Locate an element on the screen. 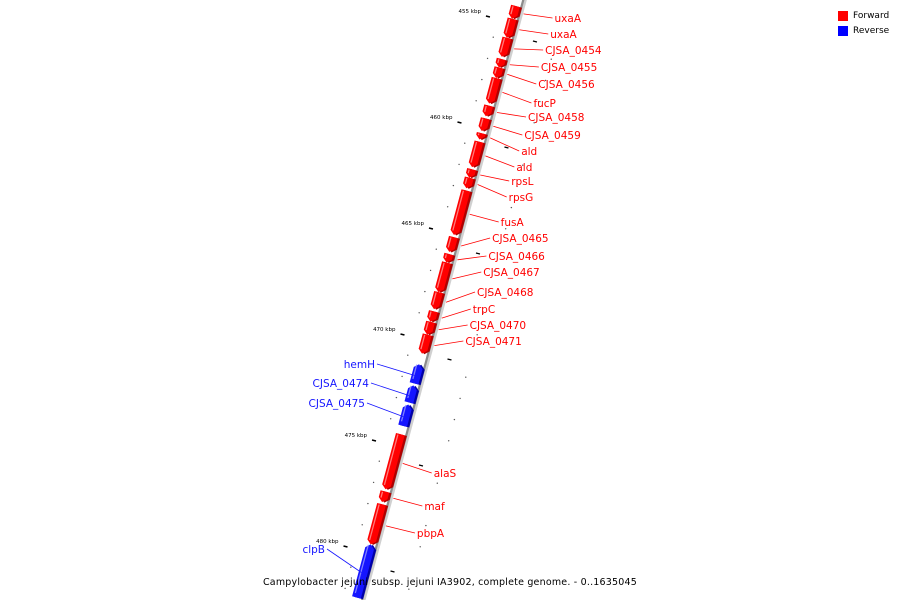 This screenshot has height=600, width=900. gene-fusa is located at coordinates (461, 212).